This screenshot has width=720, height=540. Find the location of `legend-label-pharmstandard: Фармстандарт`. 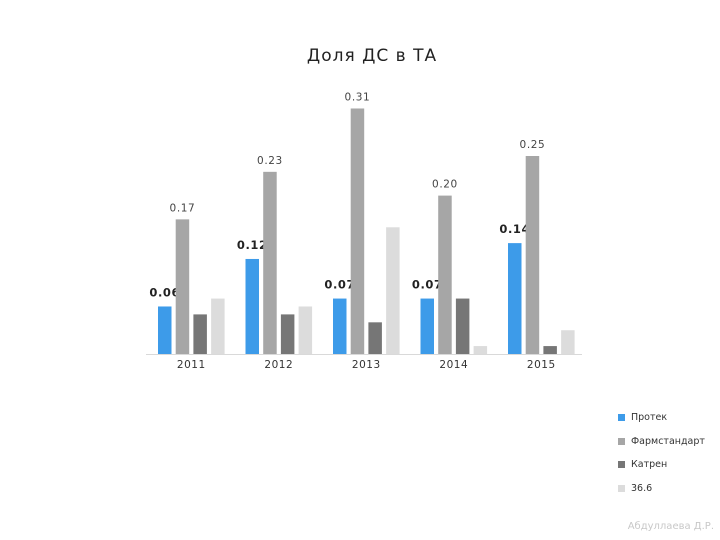

legend-label-pharmstandard: Фармстандарт is located at coordinates (668, 441).